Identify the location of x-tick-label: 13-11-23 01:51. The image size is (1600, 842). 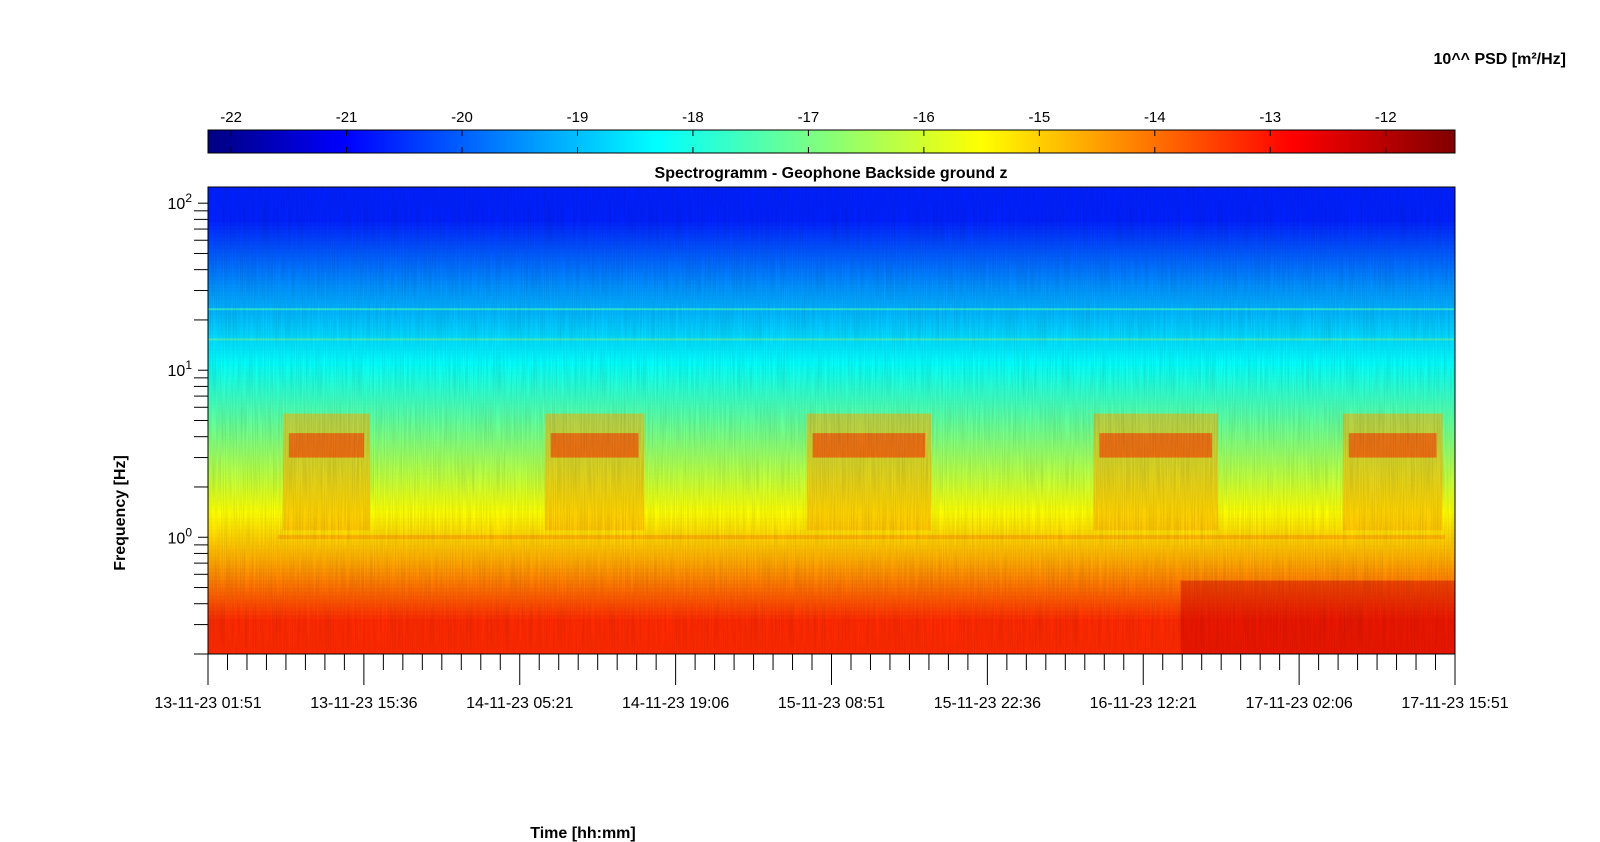
(207, 703).